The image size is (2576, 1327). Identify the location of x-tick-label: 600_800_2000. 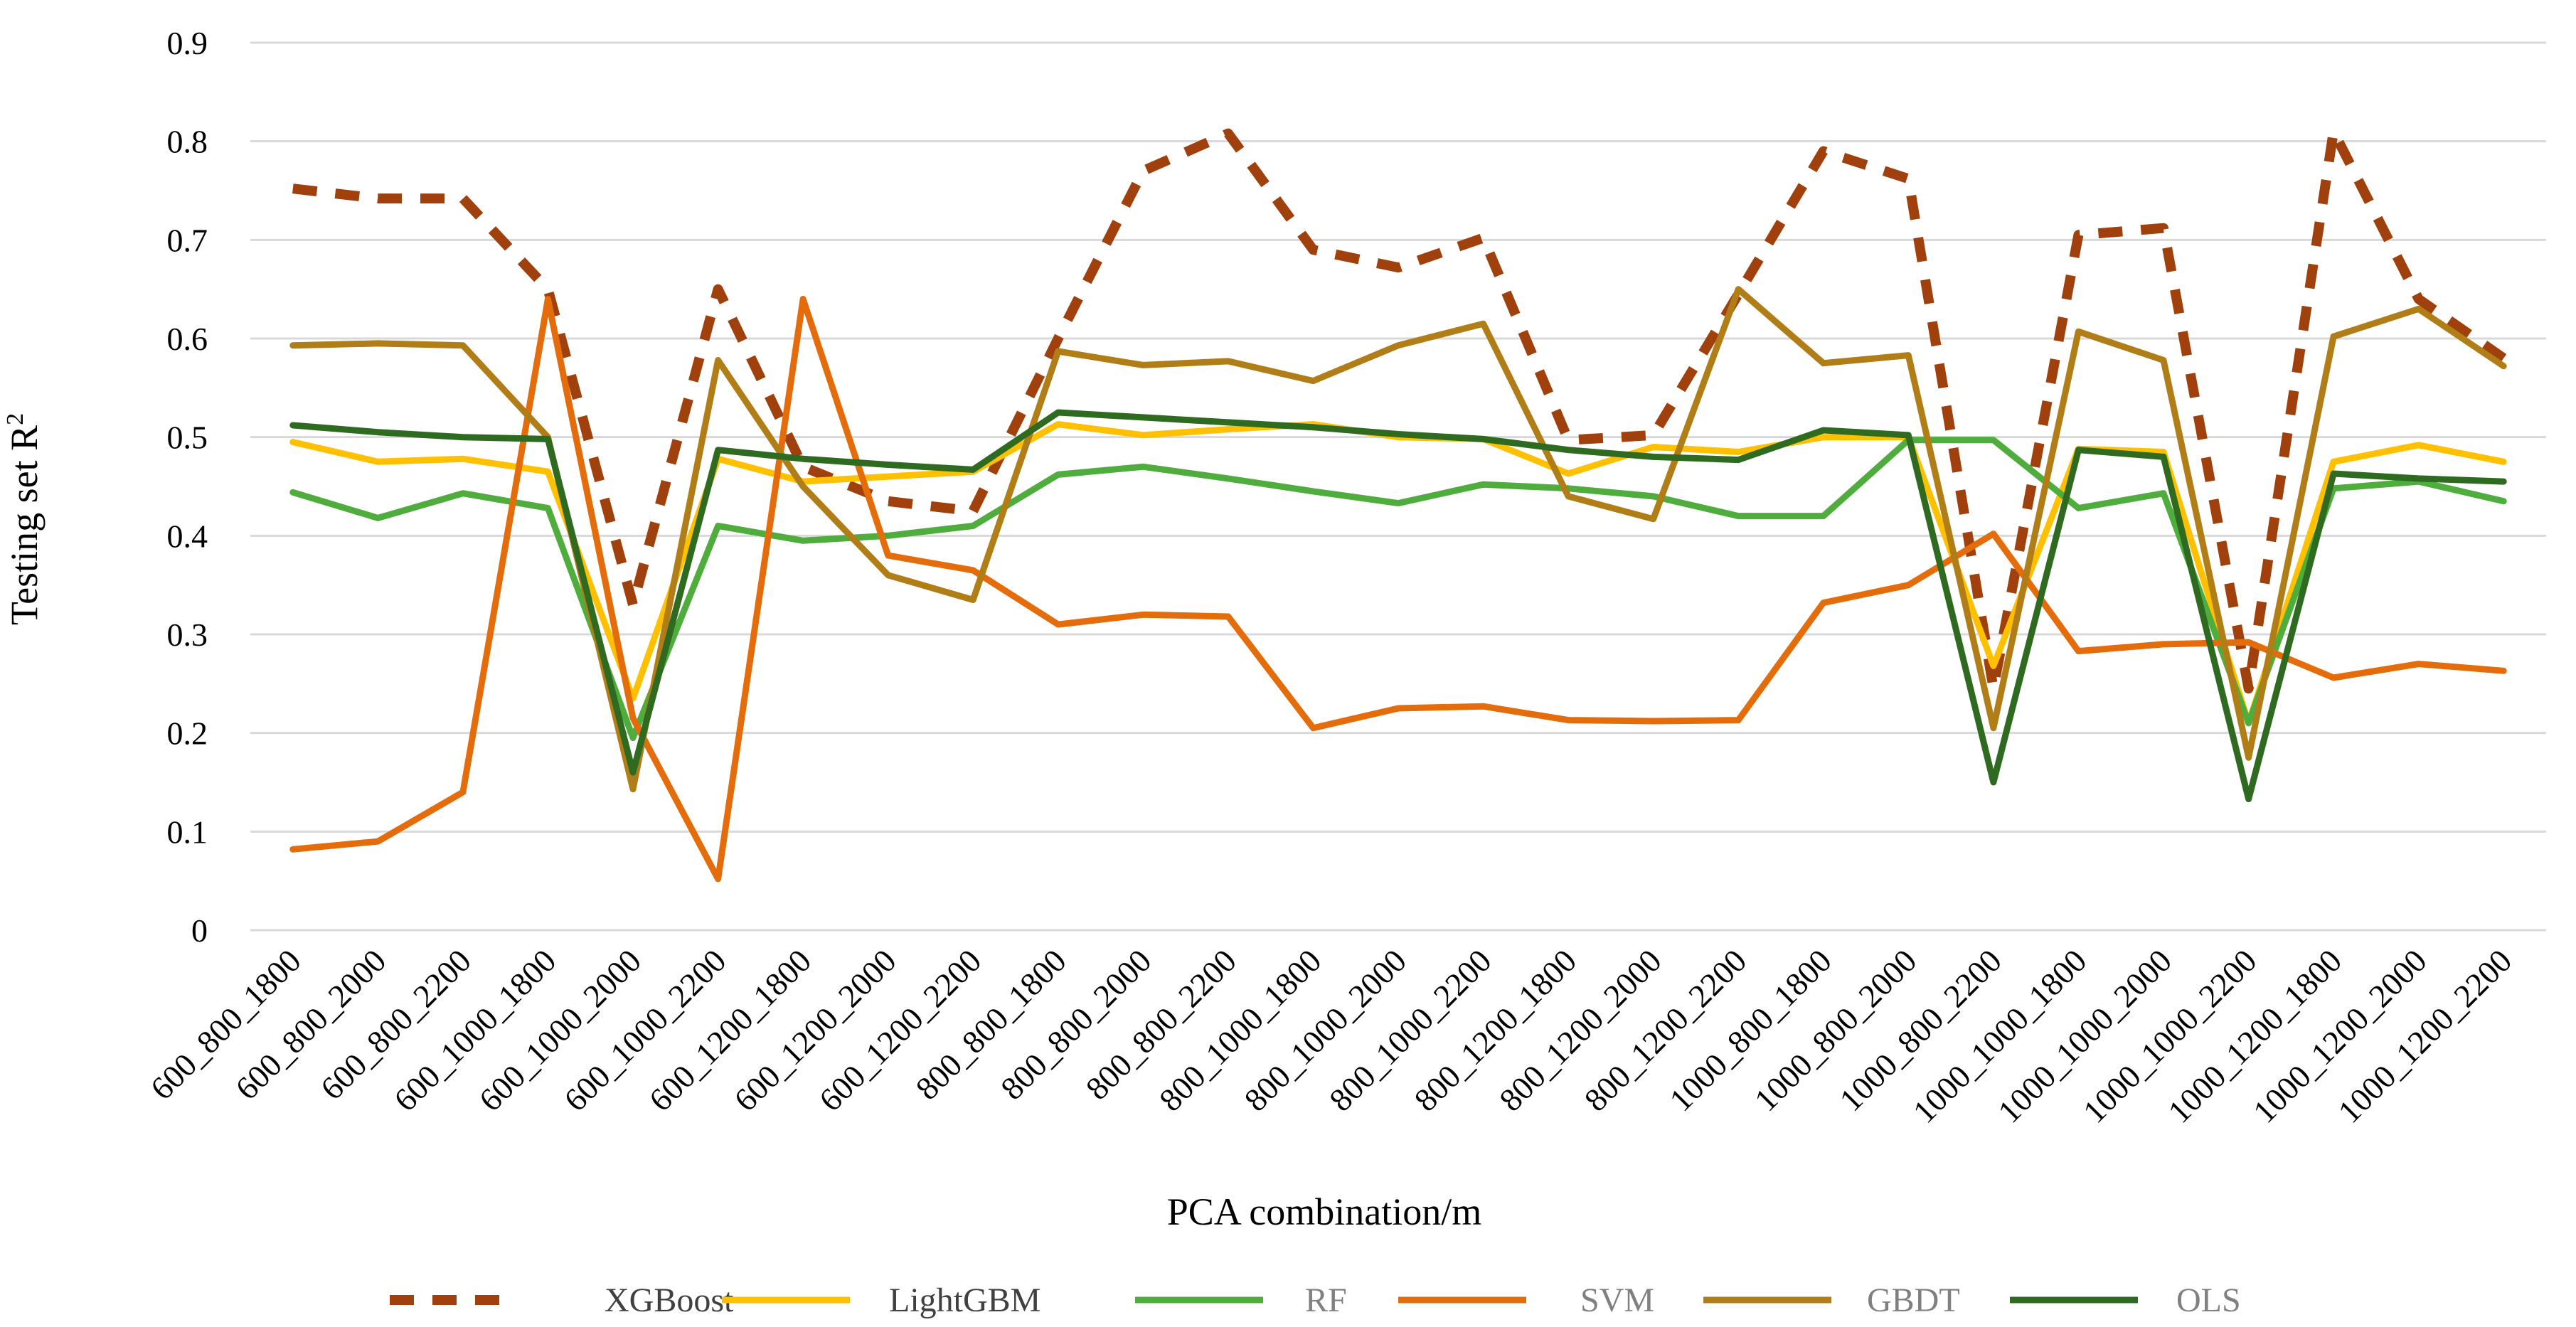
(310, 1024).